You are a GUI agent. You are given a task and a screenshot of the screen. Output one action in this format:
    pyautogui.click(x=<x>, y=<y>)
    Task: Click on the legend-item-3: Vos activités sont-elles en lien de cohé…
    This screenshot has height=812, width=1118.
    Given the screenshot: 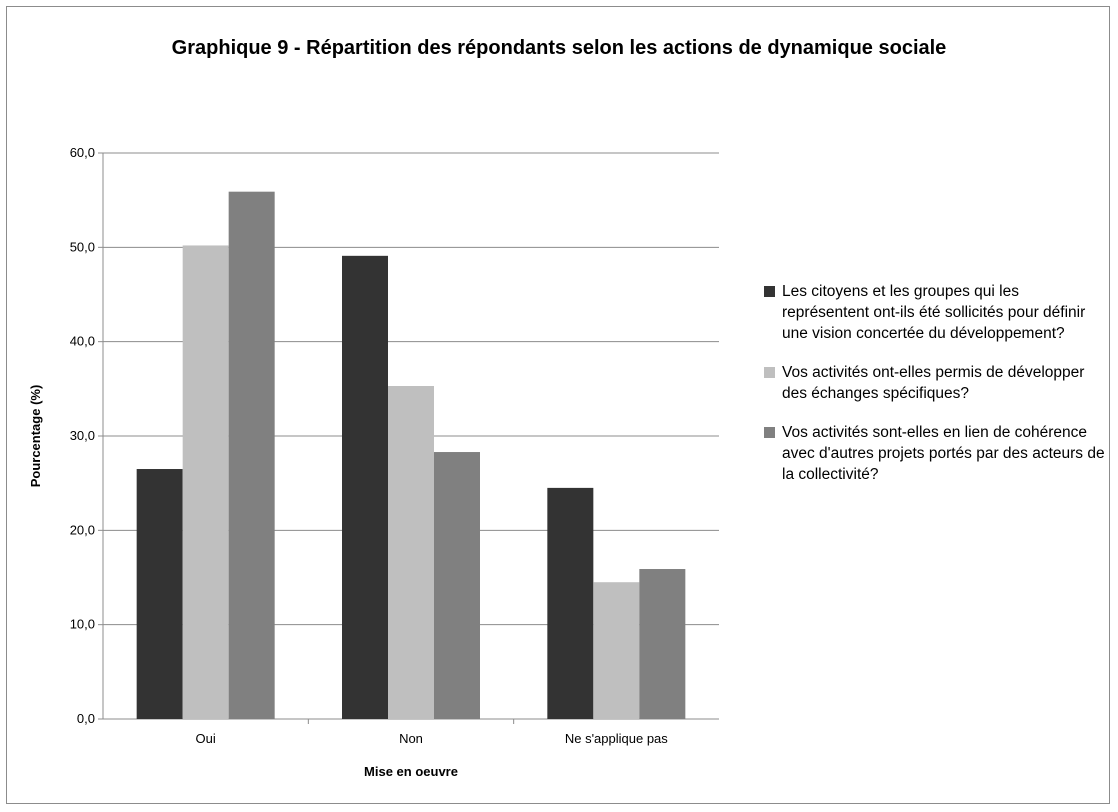 What is the action you would take?
    pyautogui.click(x=936, y=453)
    